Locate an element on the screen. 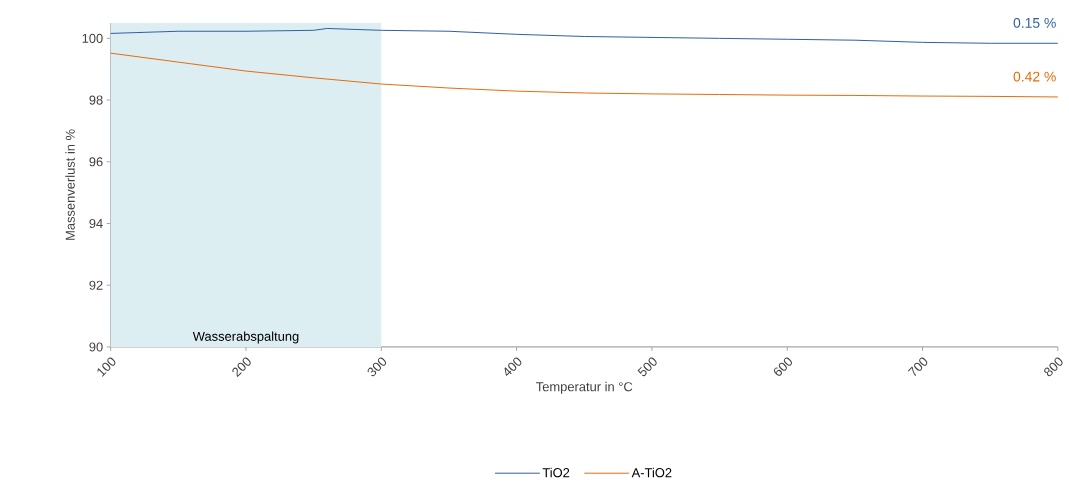 The width and height of the screenshot is (1069, 483). y-tick-label: 98 is located at coordinates (96, 100).